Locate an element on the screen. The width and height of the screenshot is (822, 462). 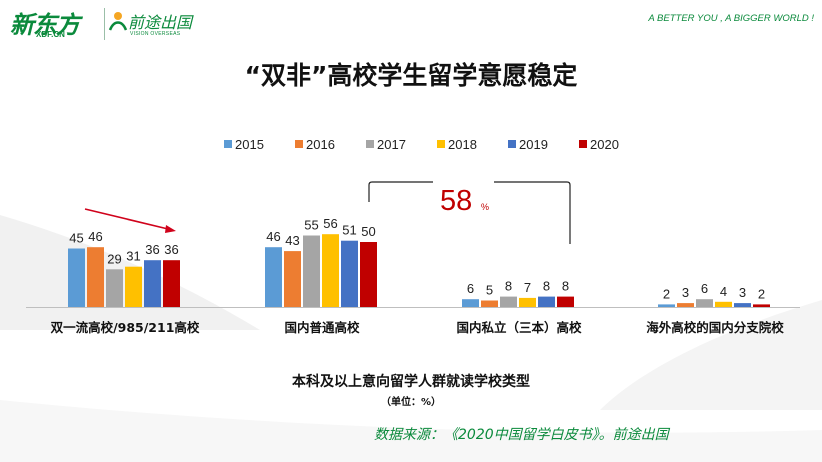
bar-value-label: 29 is located at coordinates (114, 258).